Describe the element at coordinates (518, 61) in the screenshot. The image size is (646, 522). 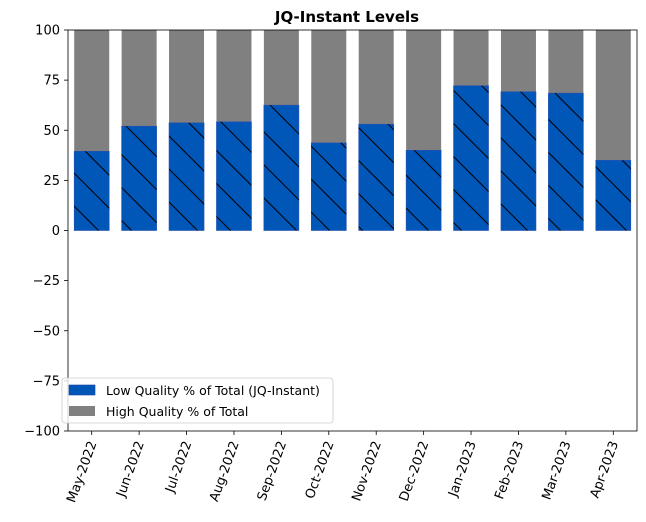
I see `bar-high-quality-Feb-2023` at that location.